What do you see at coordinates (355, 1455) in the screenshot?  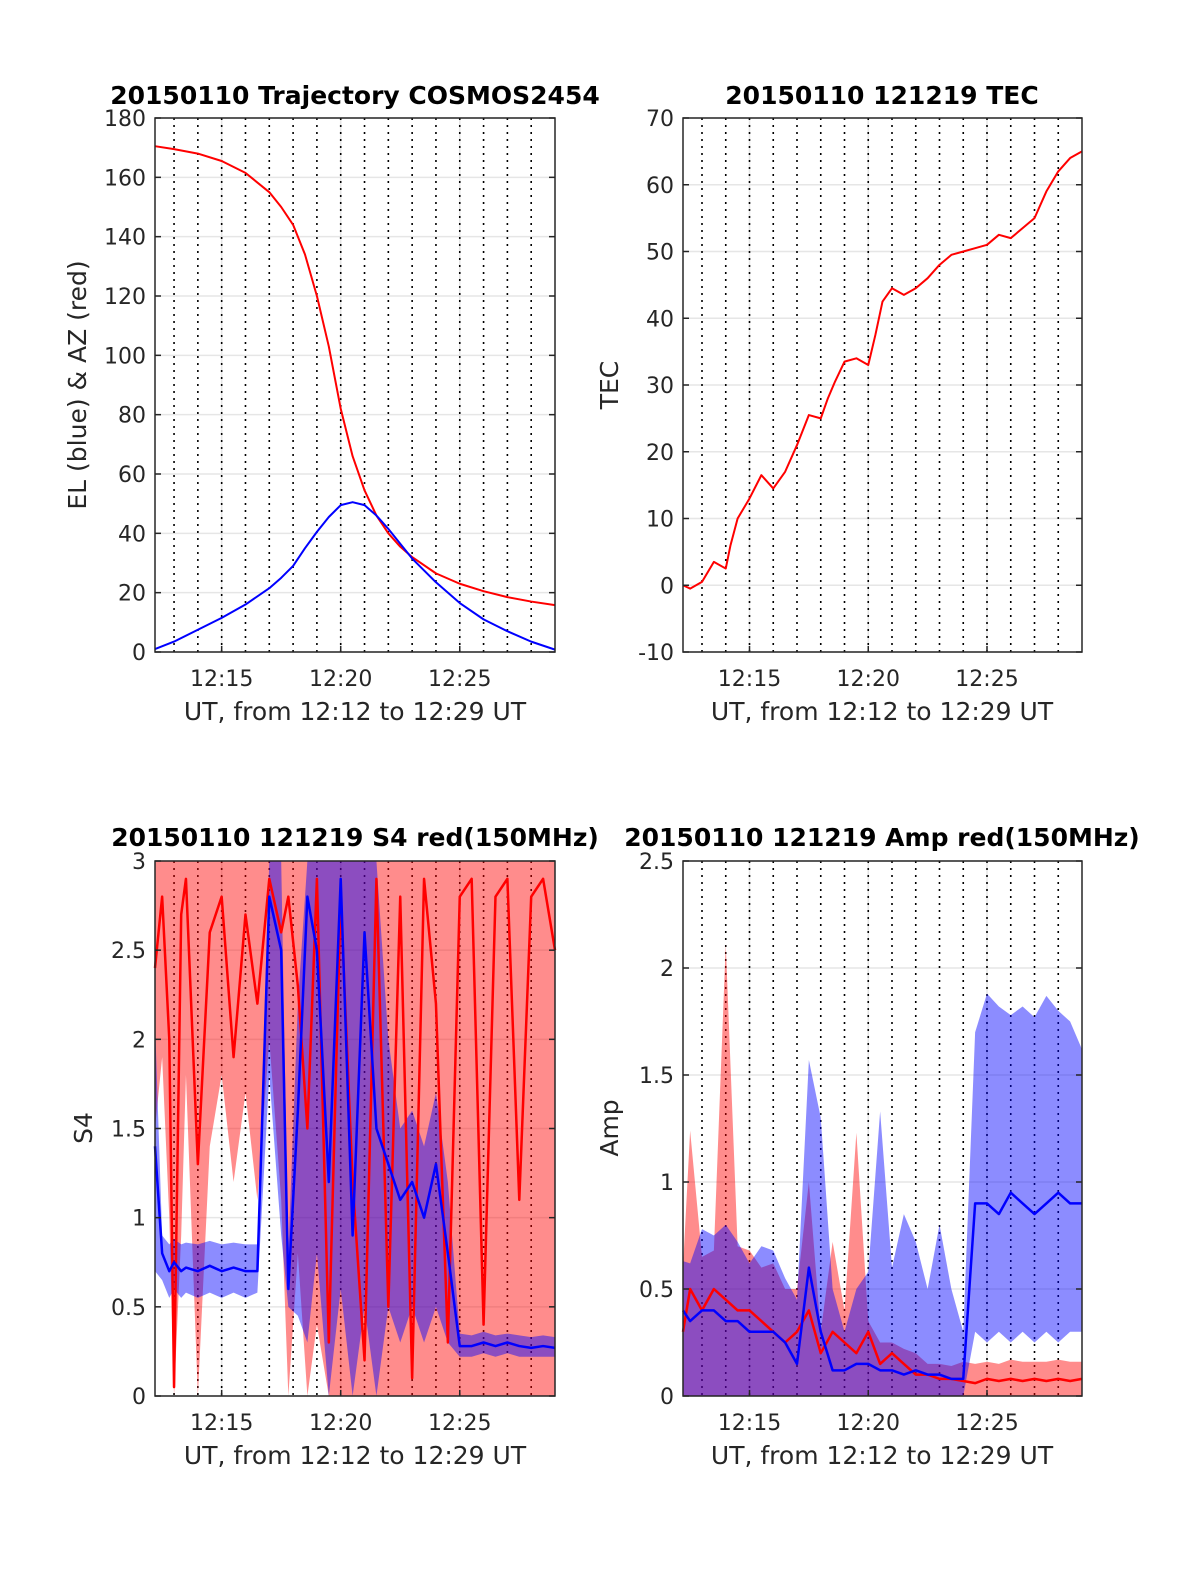 I see `s4-x-label: UT, from 12:12 to 12:29 UT` at bounding box center [355, 1455].